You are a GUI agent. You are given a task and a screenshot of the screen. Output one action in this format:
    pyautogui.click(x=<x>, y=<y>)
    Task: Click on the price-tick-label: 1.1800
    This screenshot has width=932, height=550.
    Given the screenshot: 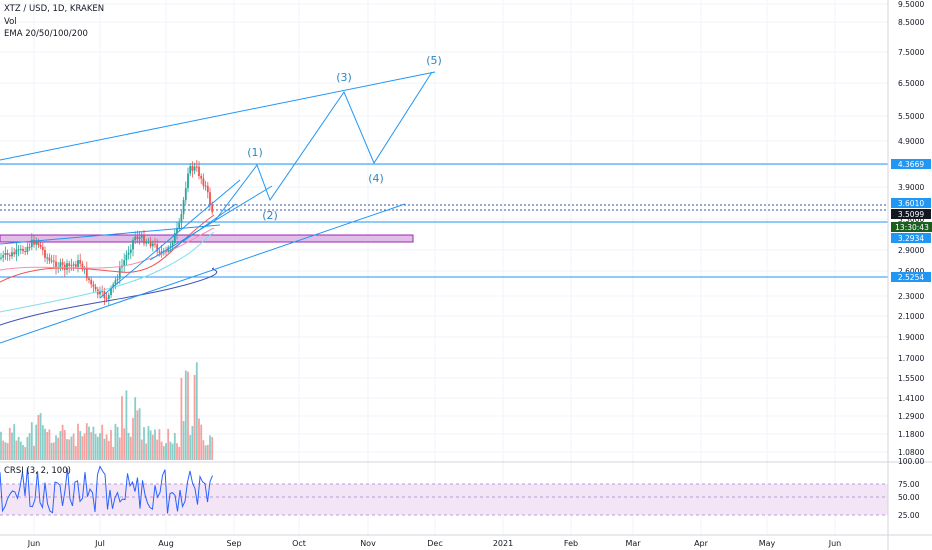 What is the action you would take?
    pyautogui.click(x=911, y=434)
    